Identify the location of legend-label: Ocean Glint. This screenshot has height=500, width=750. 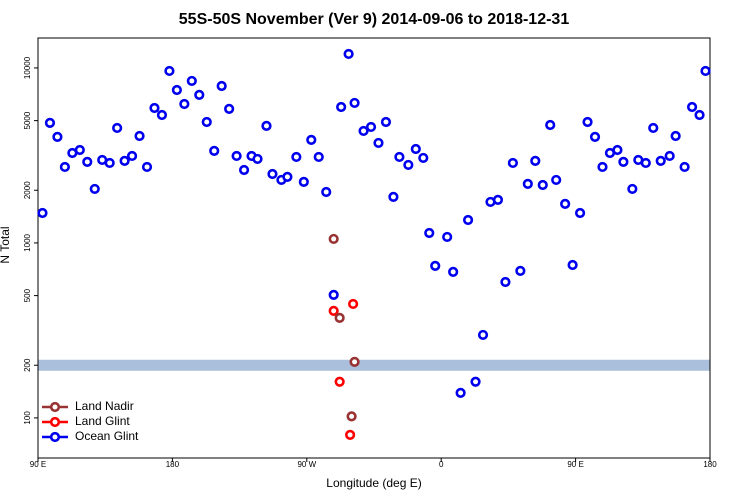
(107, 436).